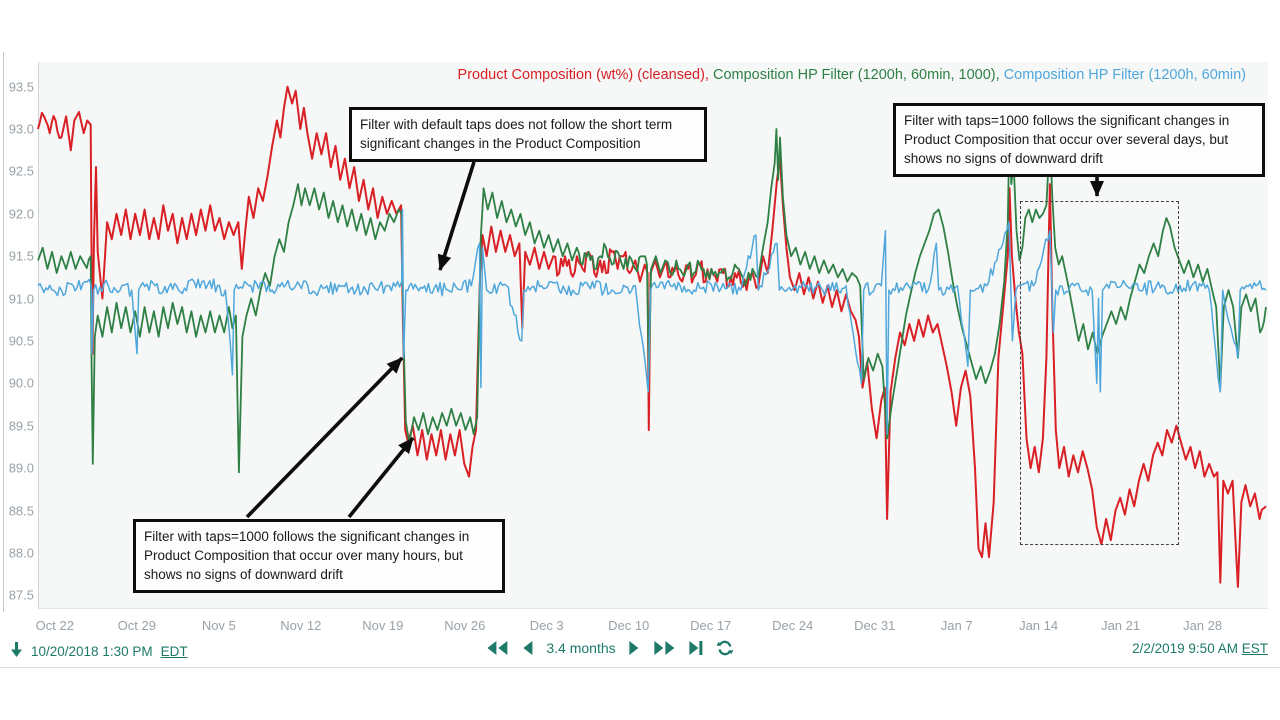 Image resolution: width=1280 pixels, height=720 pixels. I want to click on x-axis-tick: Dec 3, so click(546, 625).